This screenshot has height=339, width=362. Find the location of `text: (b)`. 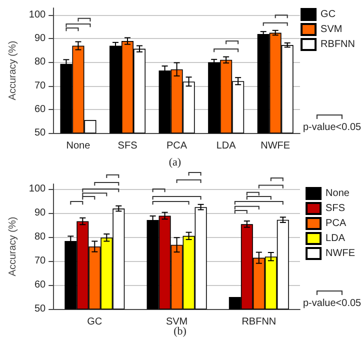

text: (b) is located at coordinates (180, 332).